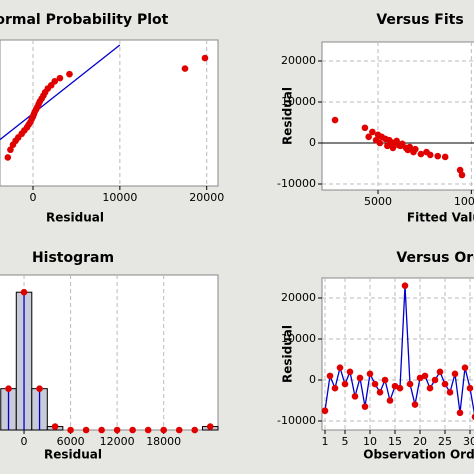 The height and width of the screenshot is (474, 474). I want to click on chart-title: Versus Fits, so click(419, 20).